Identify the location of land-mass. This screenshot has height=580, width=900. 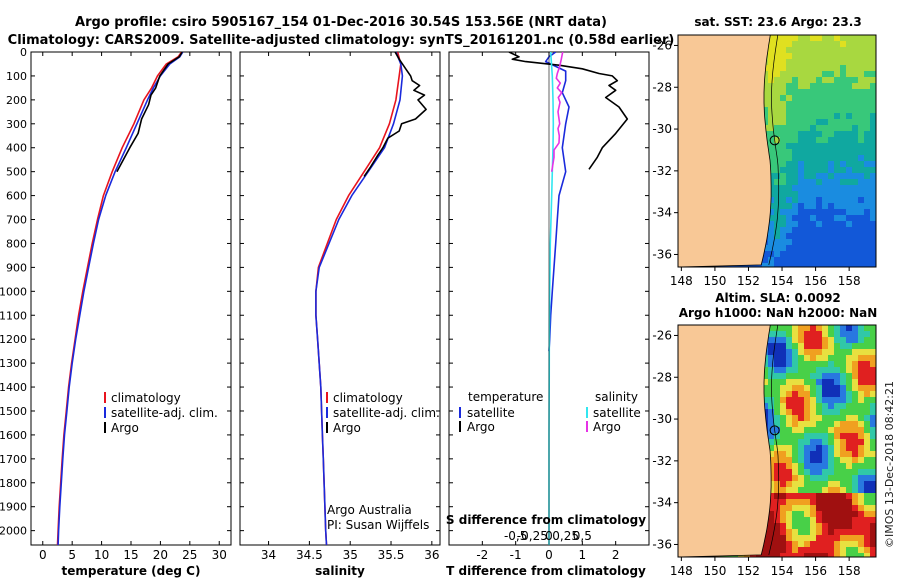
(725, 151).